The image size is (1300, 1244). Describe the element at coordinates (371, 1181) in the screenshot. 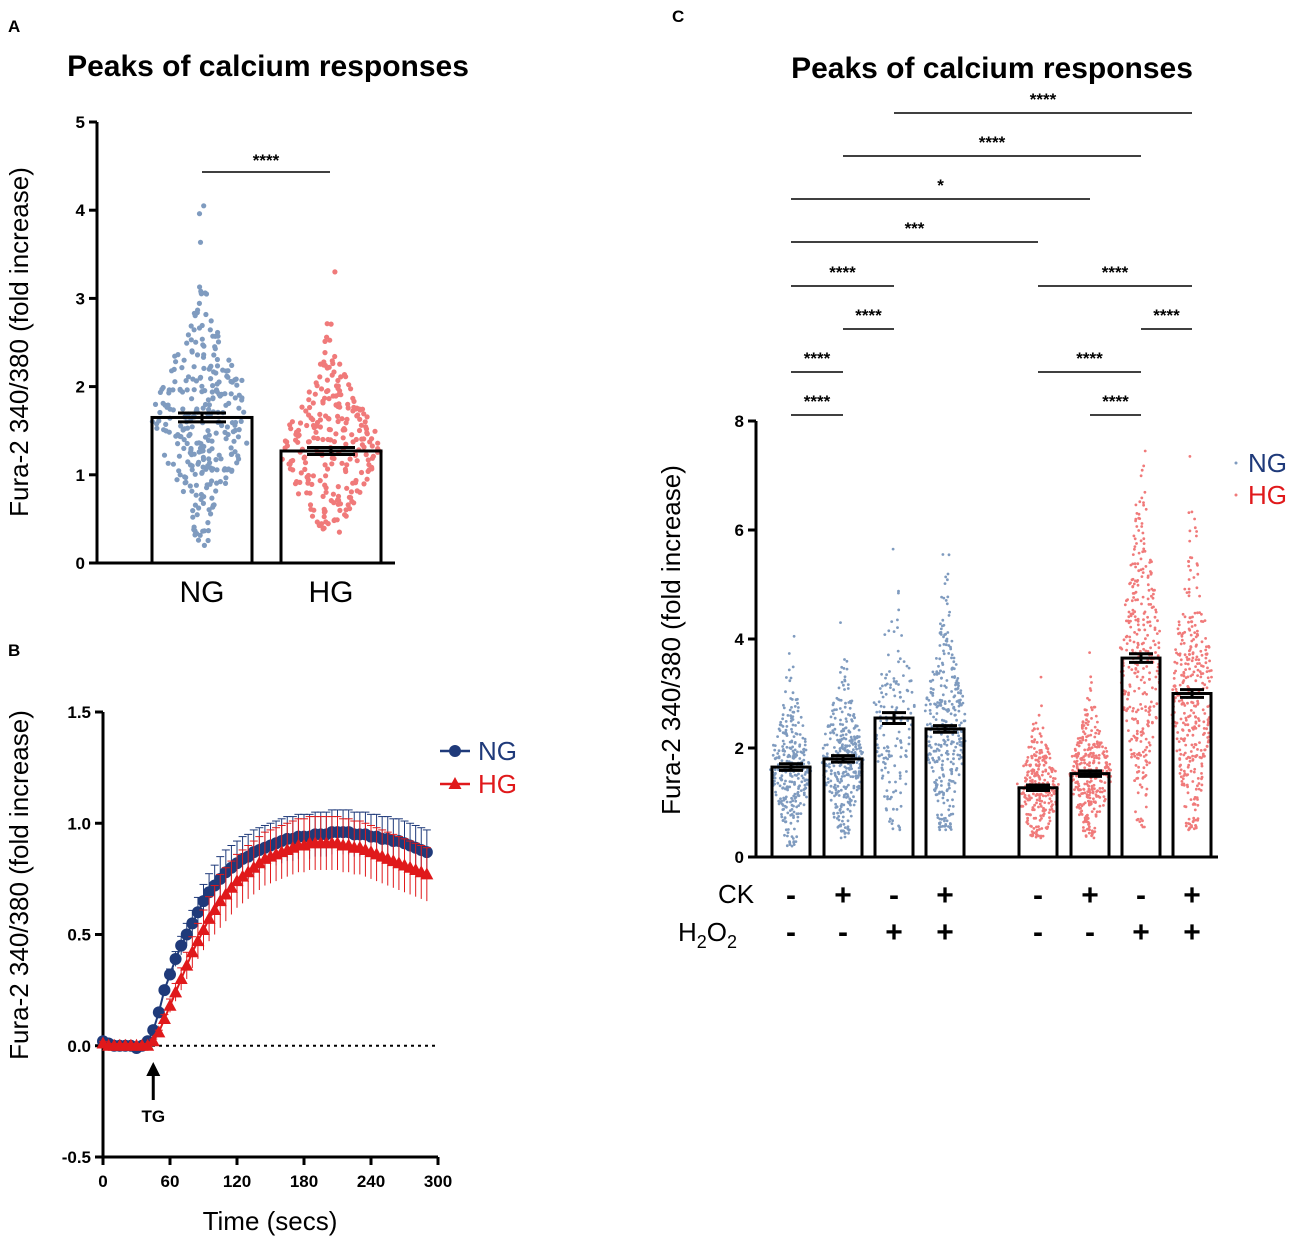

I see `x-tick-label: 240` at that location.